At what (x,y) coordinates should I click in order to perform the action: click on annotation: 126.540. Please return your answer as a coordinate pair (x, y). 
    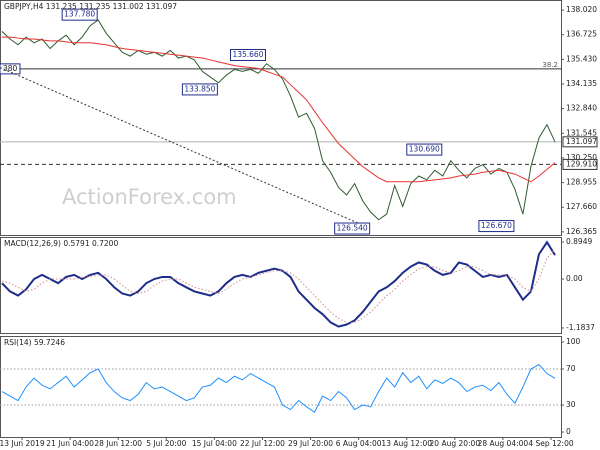
    Looking at the image, I should click on (352, 228).